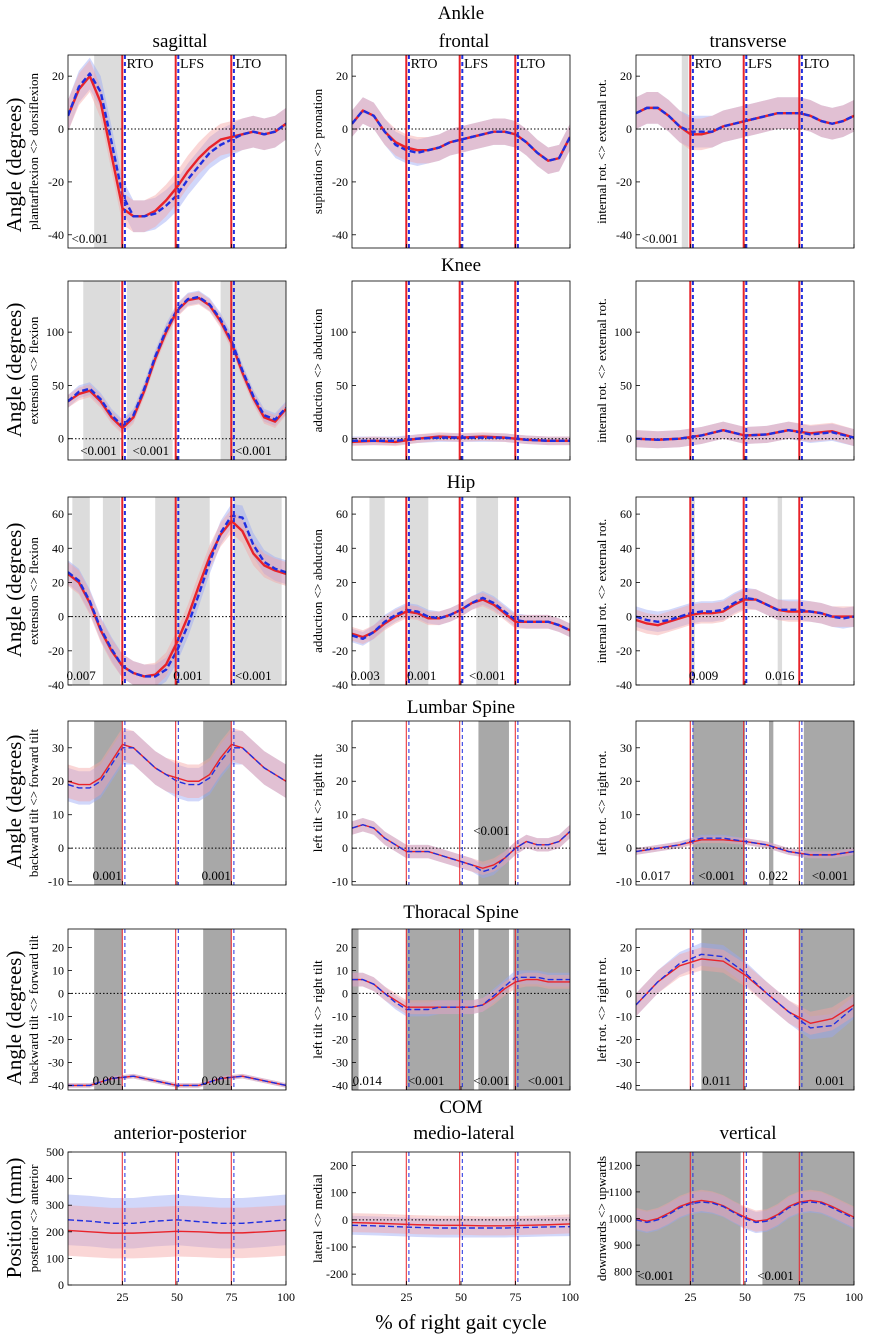 The image size is (872, 1339). What do you see at coordinates (656, 875) in the screenshot?
I see `p-value-label: 0.017` at bounding box center [656, 875].